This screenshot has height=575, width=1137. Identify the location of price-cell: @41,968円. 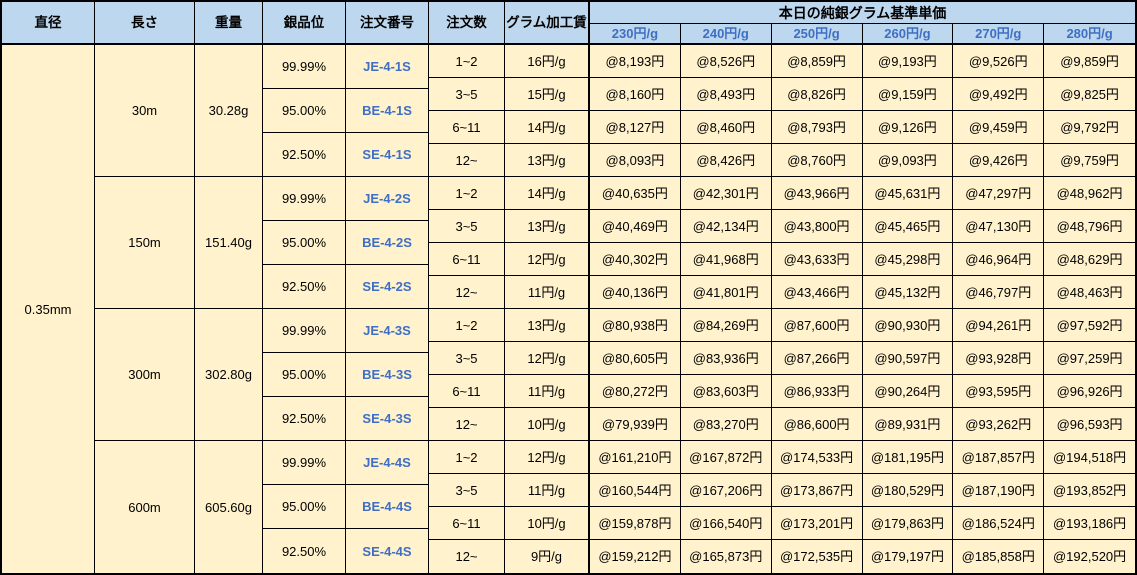
(726, 259).